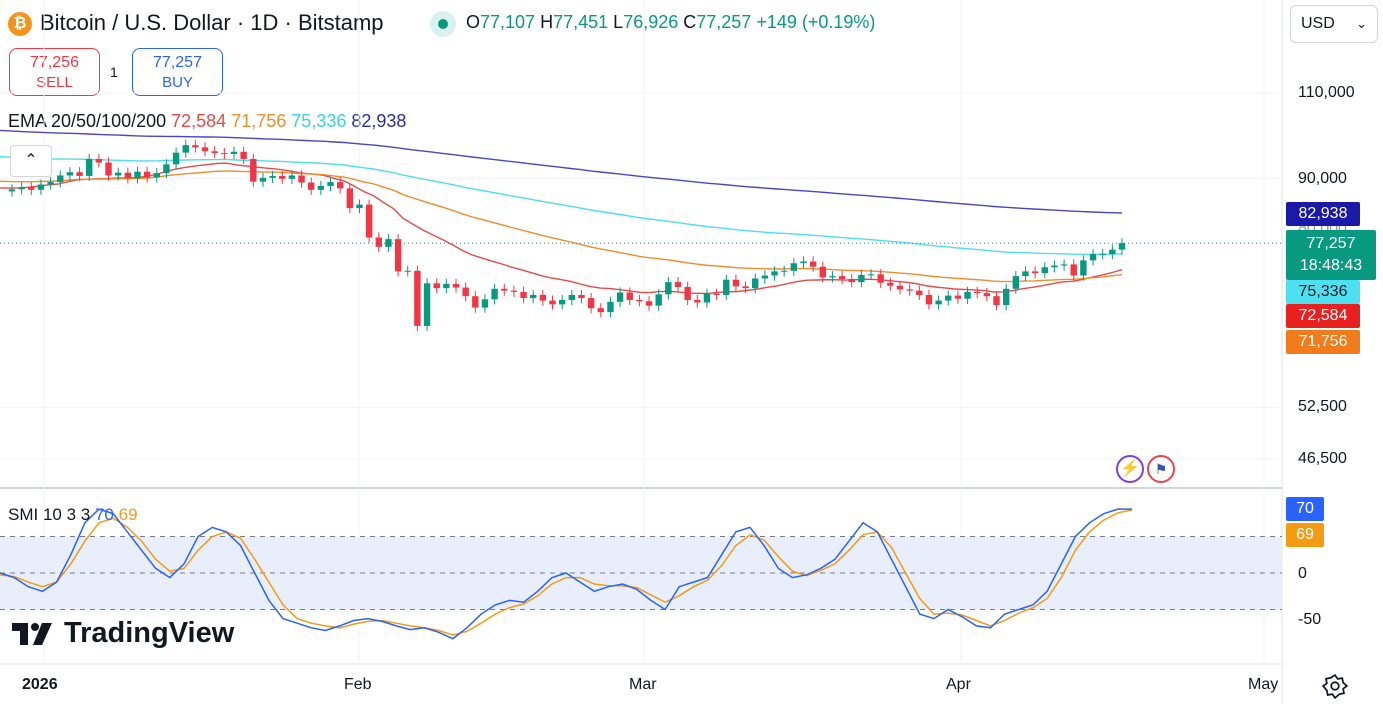 The height and width of the screenshot is (704, 1383). I want to click on symbol-title: Bitcoin / U.S. Dollar · 1D · Bitstamp, so click(212, 22).